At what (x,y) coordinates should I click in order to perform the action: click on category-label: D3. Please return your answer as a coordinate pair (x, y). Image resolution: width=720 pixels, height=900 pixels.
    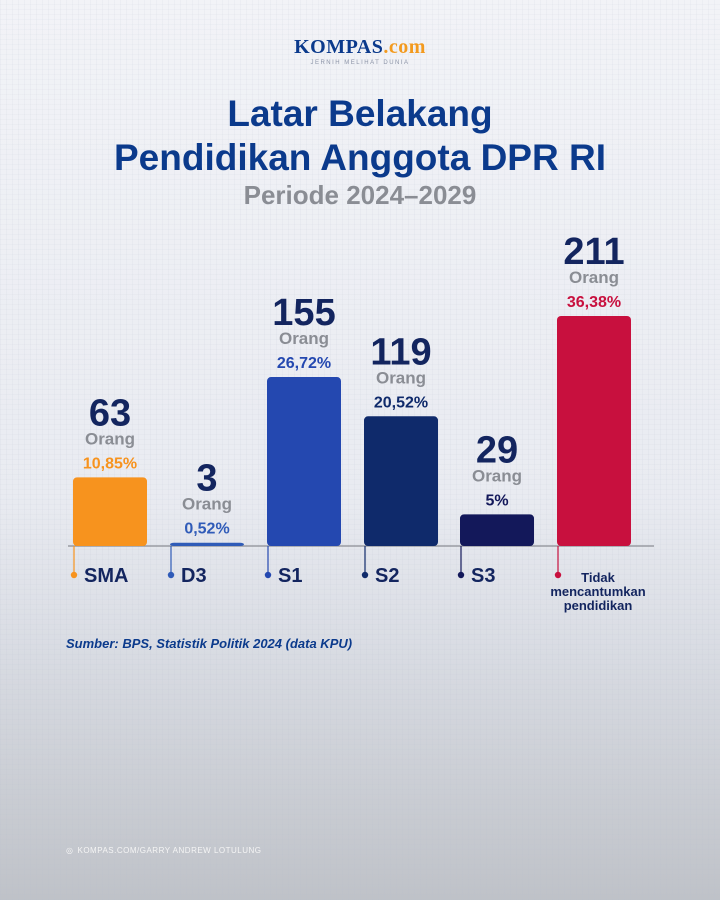
    Looking at the image, I should click on (194, 576).